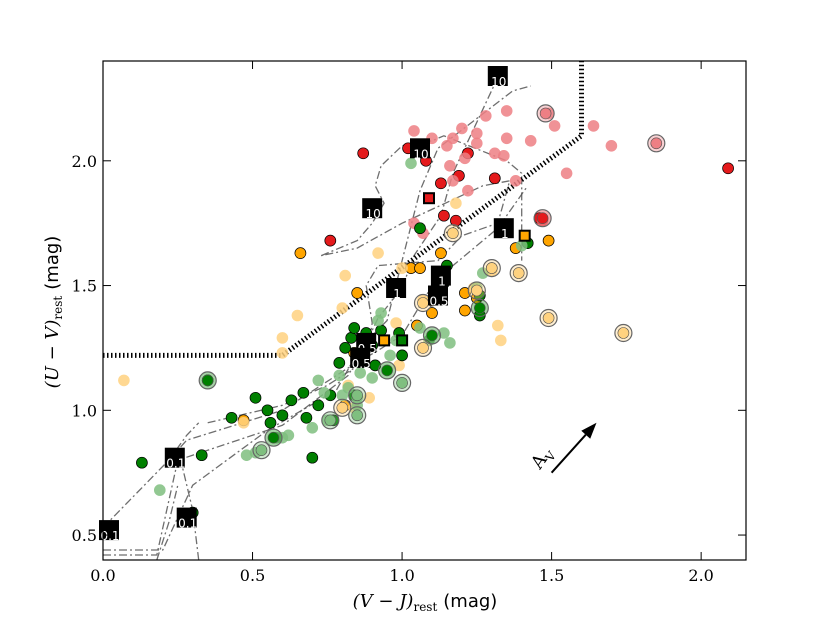 The height and width of the screenshot is (623, 830). What do you see at coordinates (470, 601) in the screenshot?
I see `x-axis-title-unit: (mag)` at bounding box center [470, 601].